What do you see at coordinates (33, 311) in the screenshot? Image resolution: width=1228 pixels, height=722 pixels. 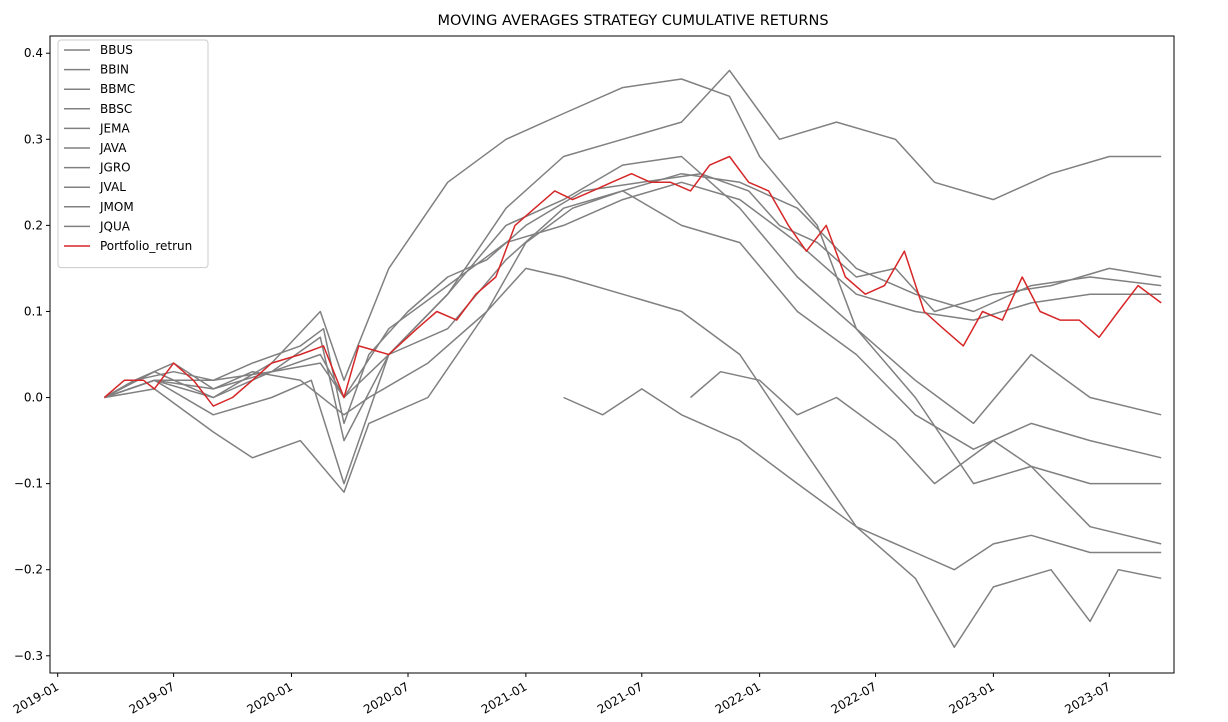 I see `y-tick-label: 0.1` at bounding box center [33, 311].